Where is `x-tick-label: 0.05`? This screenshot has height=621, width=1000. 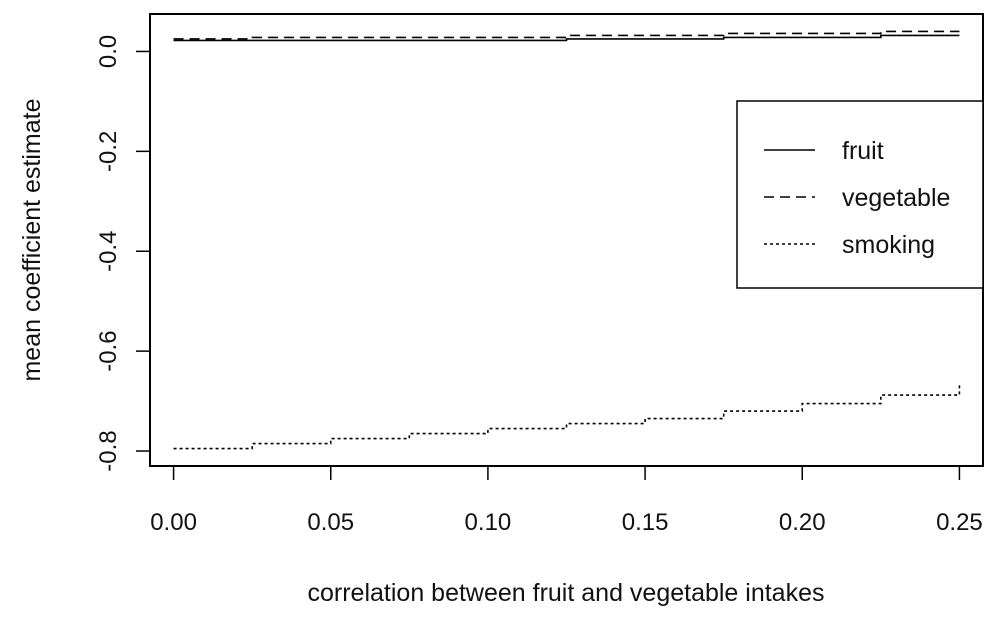 x-tick-label: 0.05 is located at coordinates (330, 522).